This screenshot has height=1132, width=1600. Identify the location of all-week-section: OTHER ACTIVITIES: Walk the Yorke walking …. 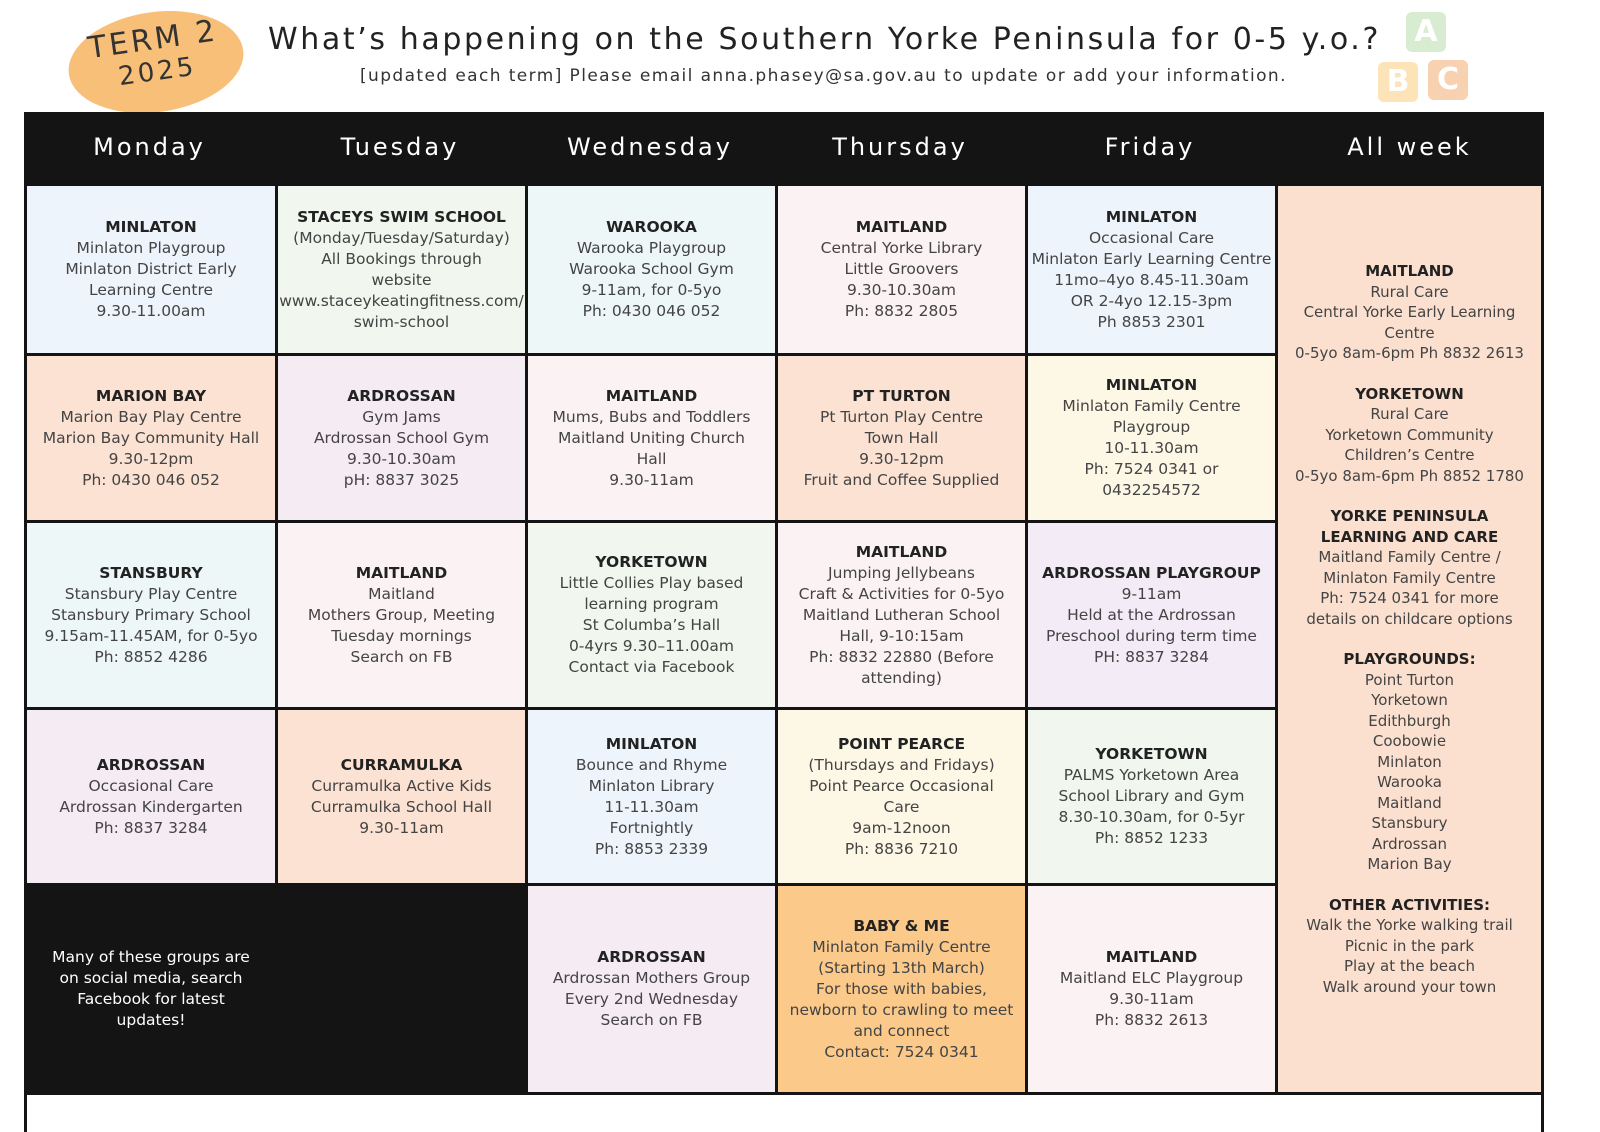
(1409, 946).